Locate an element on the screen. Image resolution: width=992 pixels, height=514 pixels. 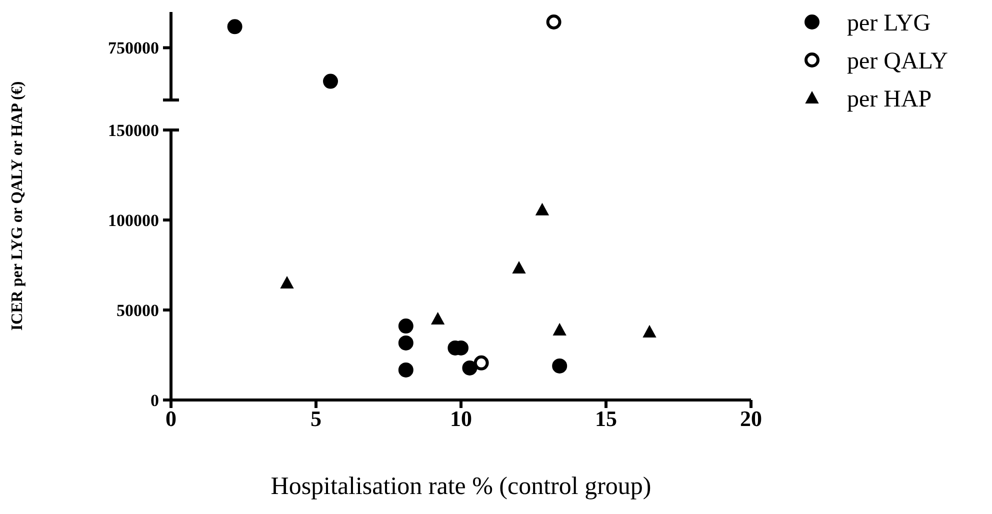
y-axis-title: ICER per LYG or QALY or HAP (€) is located at coordinates (17, 206).